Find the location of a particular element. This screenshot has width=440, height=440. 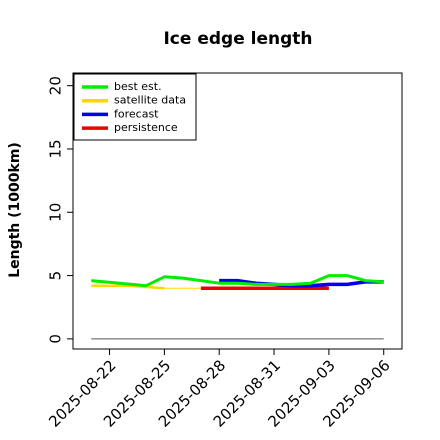

y-tick-label: 0 is located at coordinates (56, 339).